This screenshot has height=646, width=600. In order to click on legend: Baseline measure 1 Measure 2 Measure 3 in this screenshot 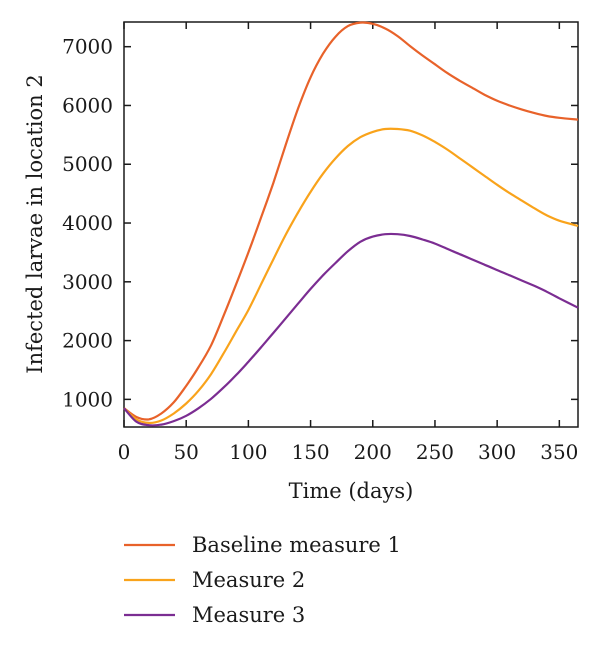, I will do `click(262, 580)`.